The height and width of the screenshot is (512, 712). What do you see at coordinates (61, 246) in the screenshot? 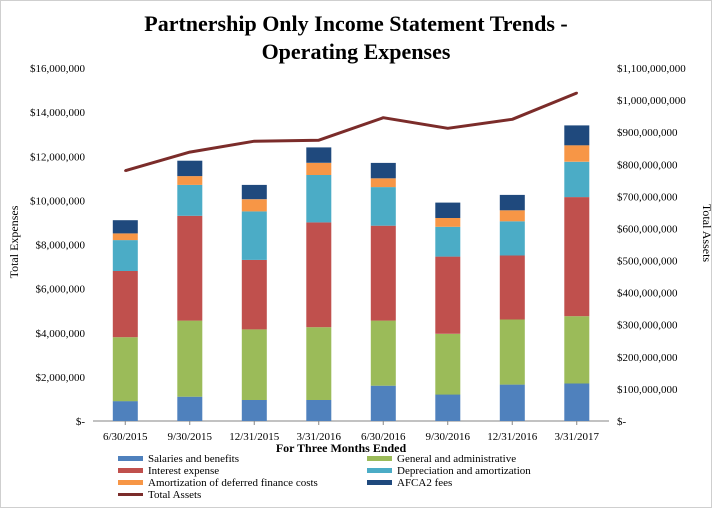
I see `y-tick-label: $8,000,000` at bounding box center [61, 246].